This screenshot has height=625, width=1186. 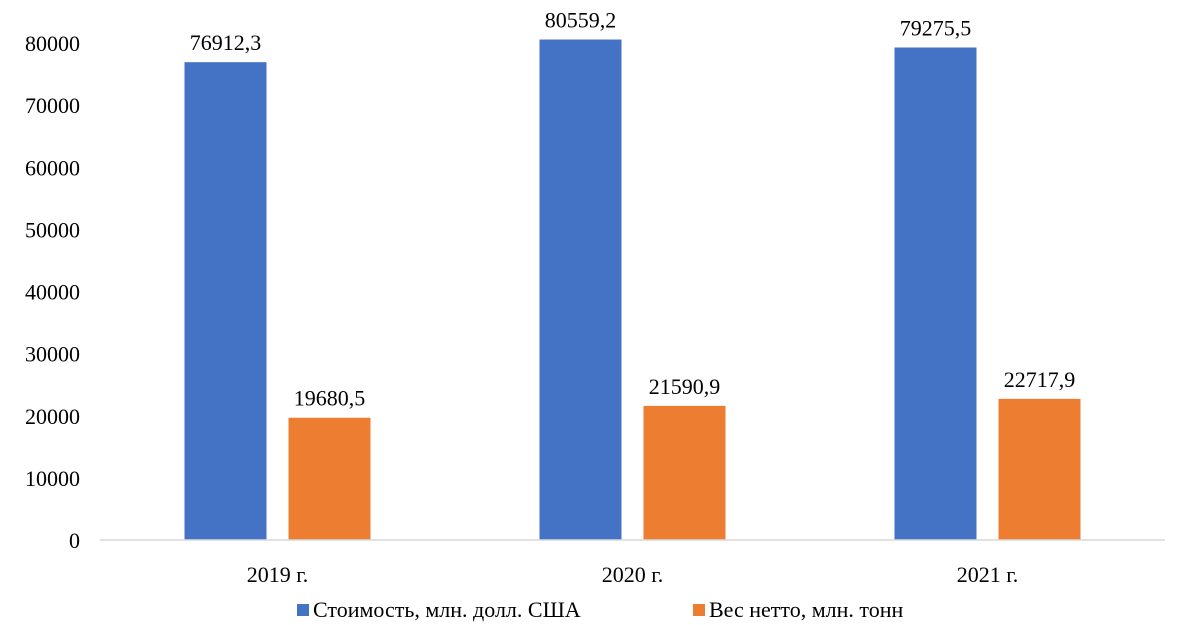 I want to click on y-tick-label: 10000, so click(x=52, y=478).